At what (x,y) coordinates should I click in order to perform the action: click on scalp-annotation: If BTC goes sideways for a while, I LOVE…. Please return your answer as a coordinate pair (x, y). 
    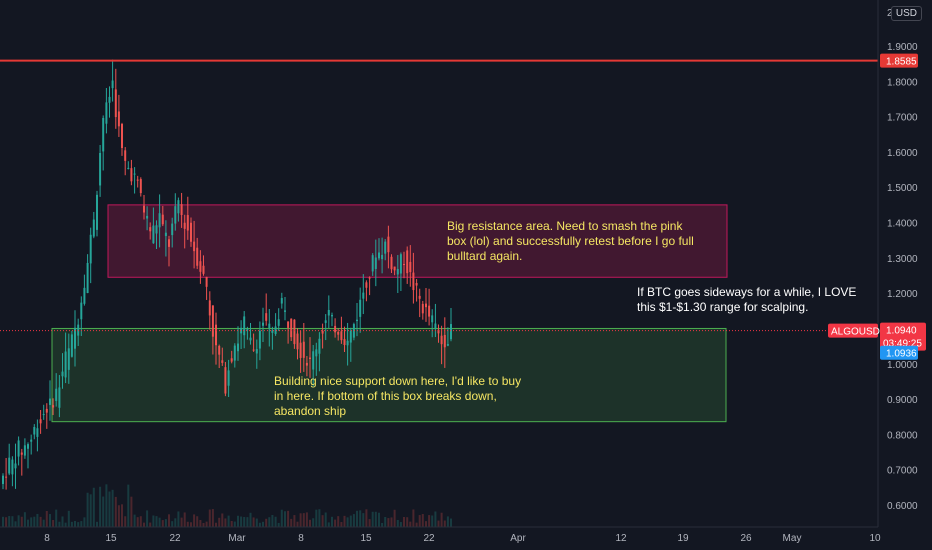
    Looking at the image, I should click on (747, 299).